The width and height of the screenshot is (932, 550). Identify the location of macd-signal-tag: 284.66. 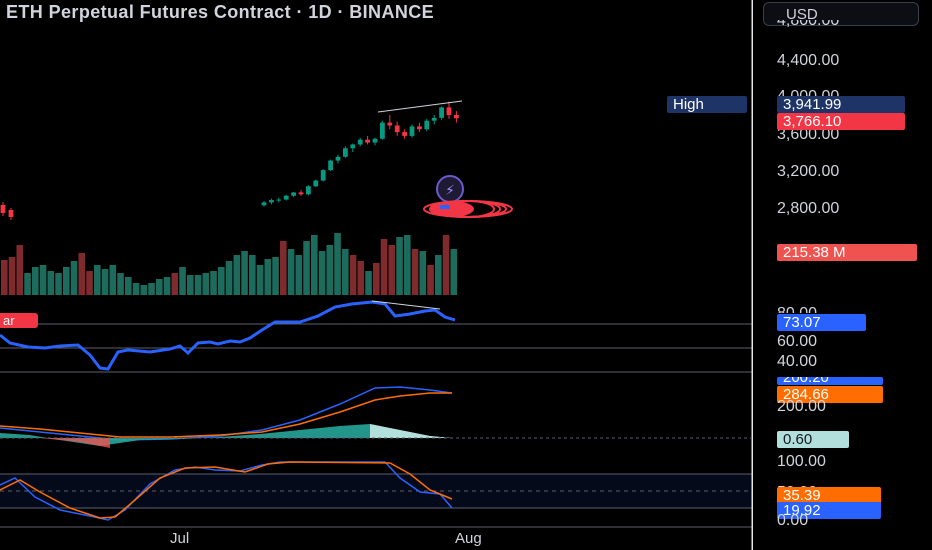
(830, 394).